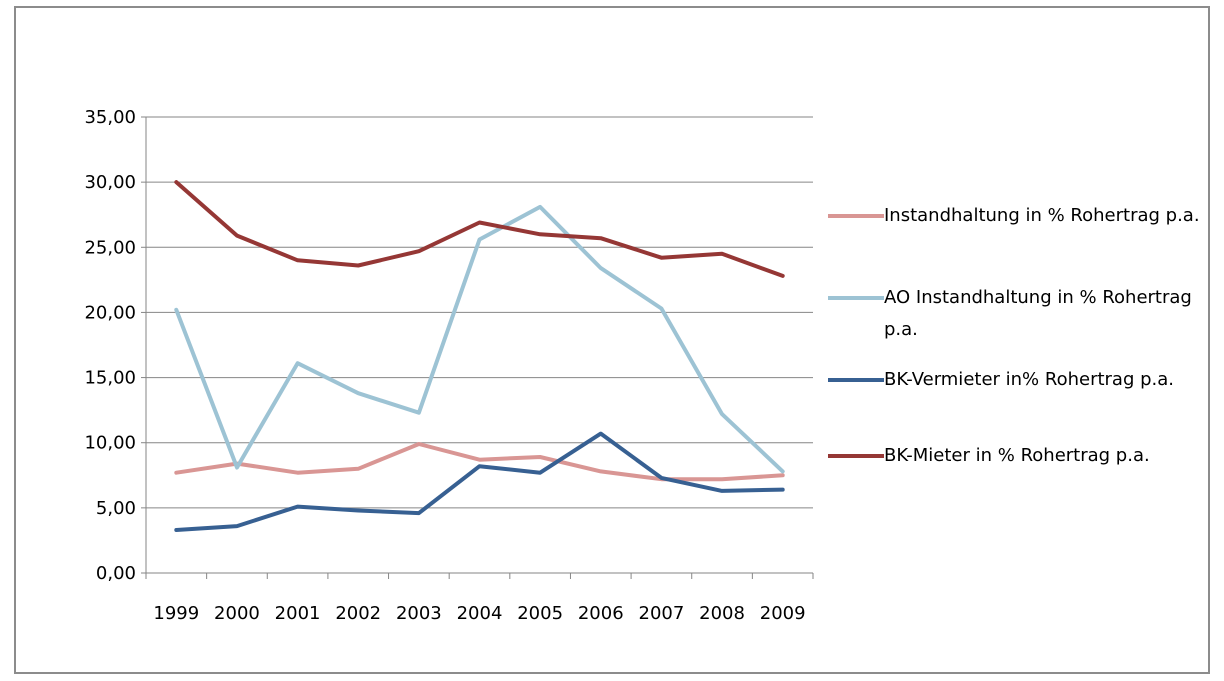  What do you see at coordinates (1017, 455) in the screenshot?
I see `legend-label: BK-Mieter in % Rohertrag p.a.` at bounding box center [1017, 455].